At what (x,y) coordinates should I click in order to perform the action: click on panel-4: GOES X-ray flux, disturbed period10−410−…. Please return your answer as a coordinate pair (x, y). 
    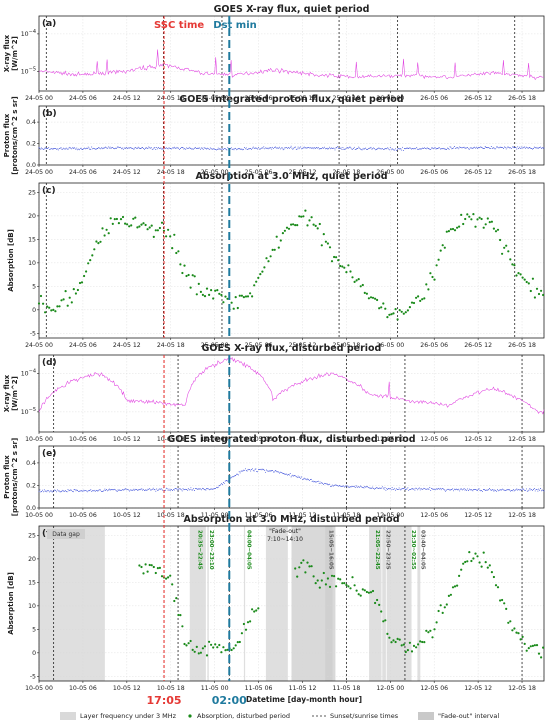
    Looking at the image, I should click on (274, 393).